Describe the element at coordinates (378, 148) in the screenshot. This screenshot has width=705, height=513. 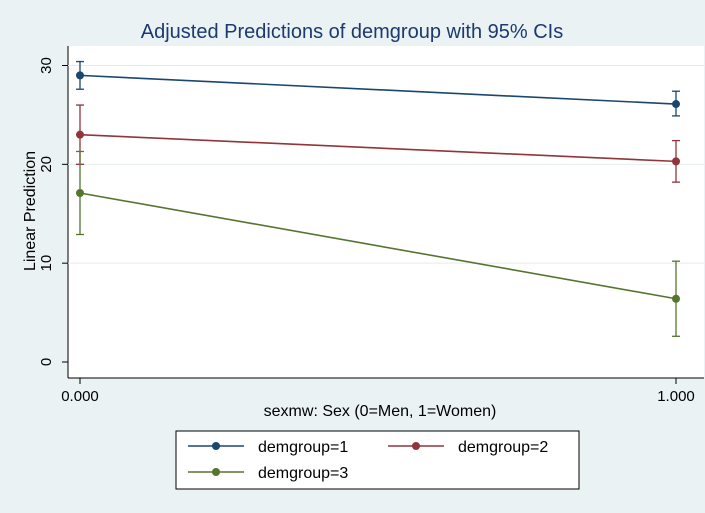
I see `series-2-line` at that location.